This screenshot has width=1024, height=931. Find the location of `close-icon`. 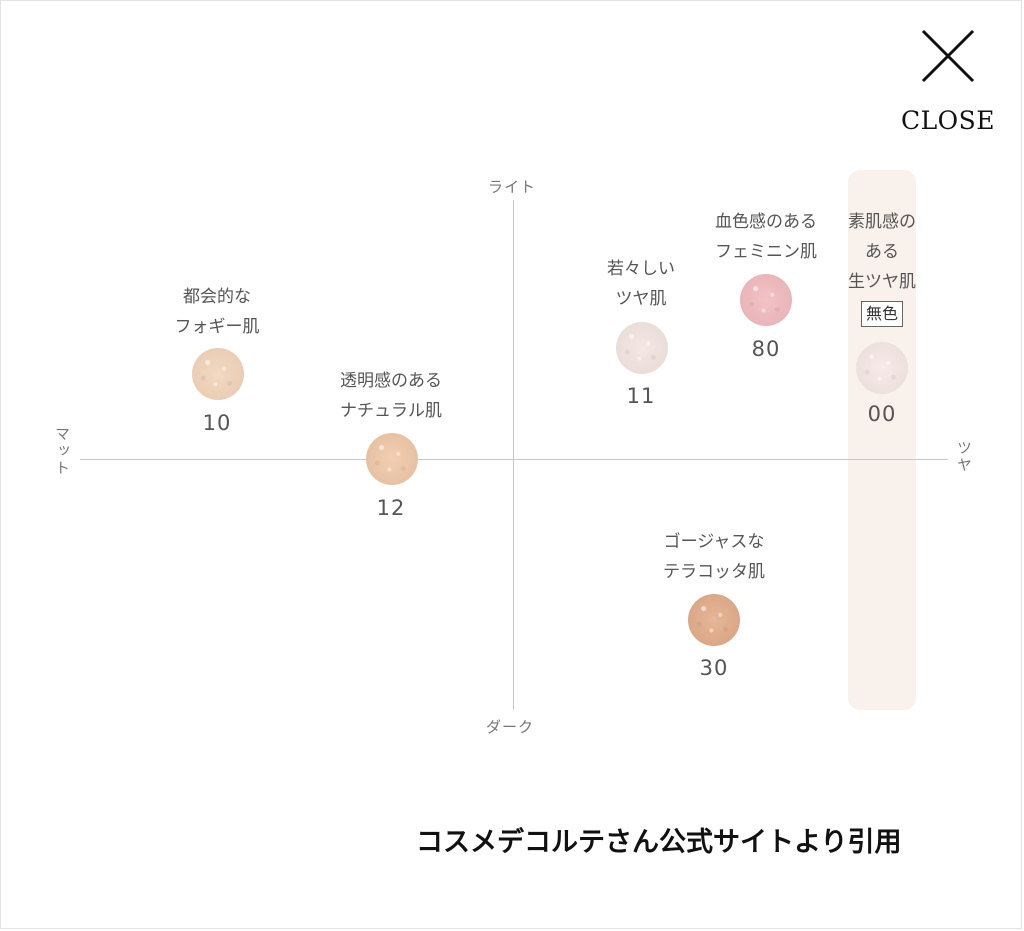

close-icon is located at coordinates (948, 56).